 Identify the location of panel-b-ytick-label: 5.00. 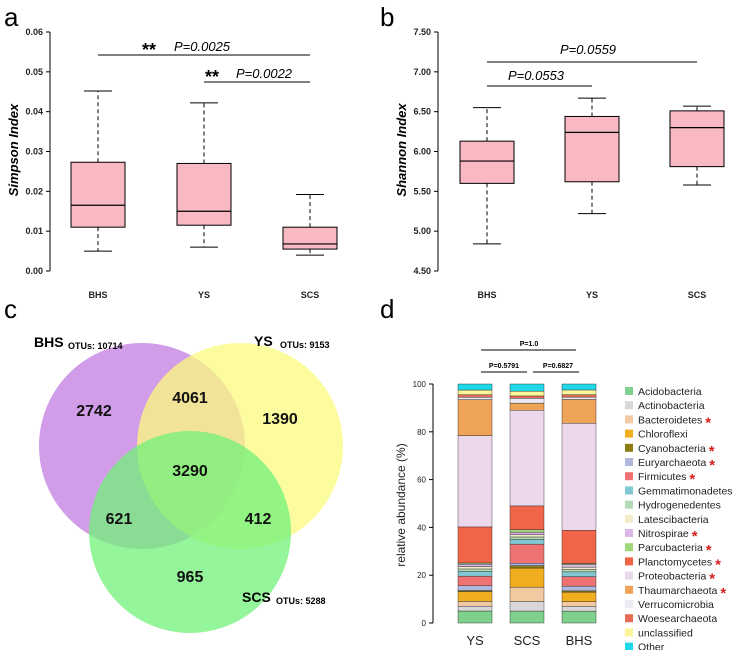
(422, 231).